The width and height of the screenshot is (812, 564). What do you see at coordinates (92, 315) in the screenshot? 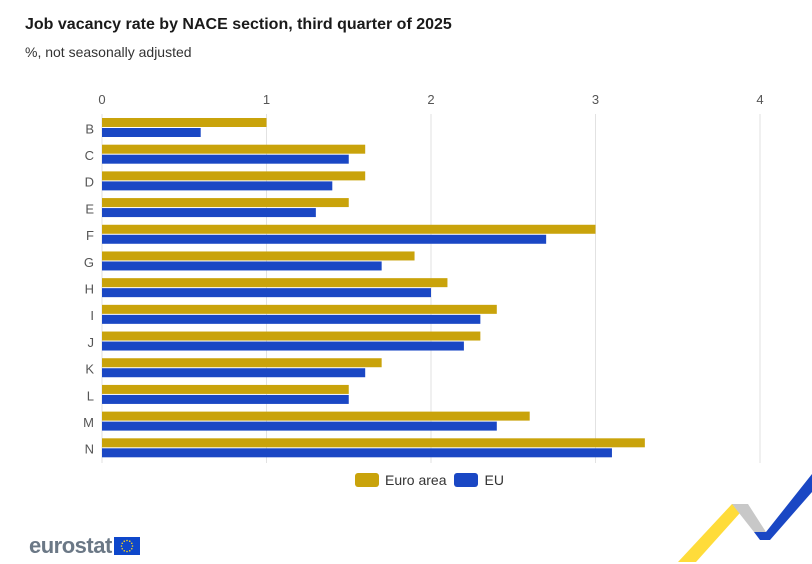
I see `category-label: I` at bounding box center [92, 315].